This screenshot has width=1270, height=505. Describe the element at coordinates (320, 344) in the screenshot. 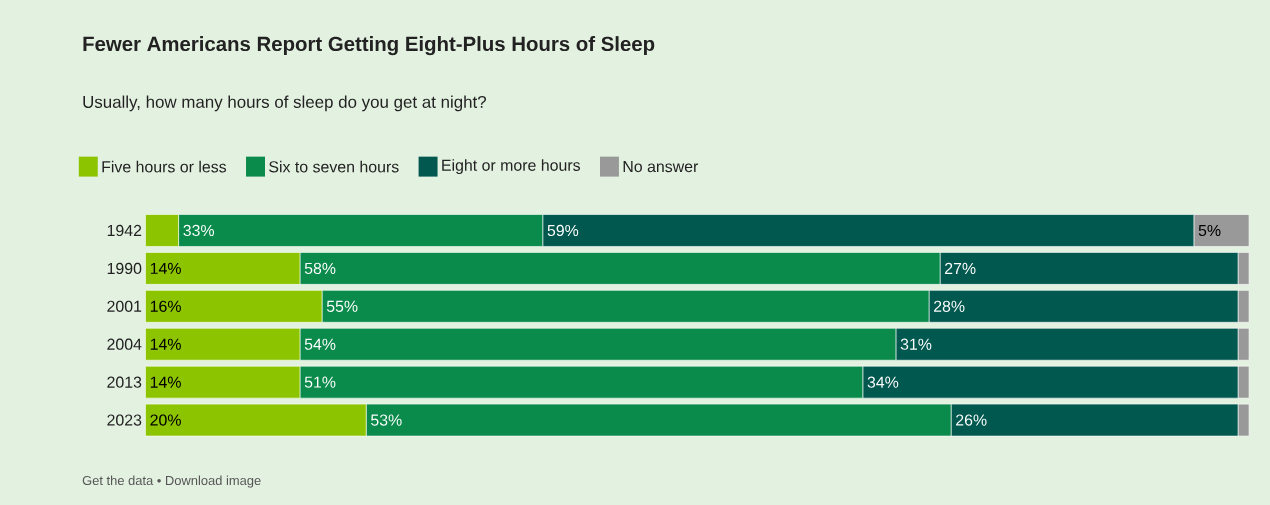

I see `data-label: 54%` at that location.